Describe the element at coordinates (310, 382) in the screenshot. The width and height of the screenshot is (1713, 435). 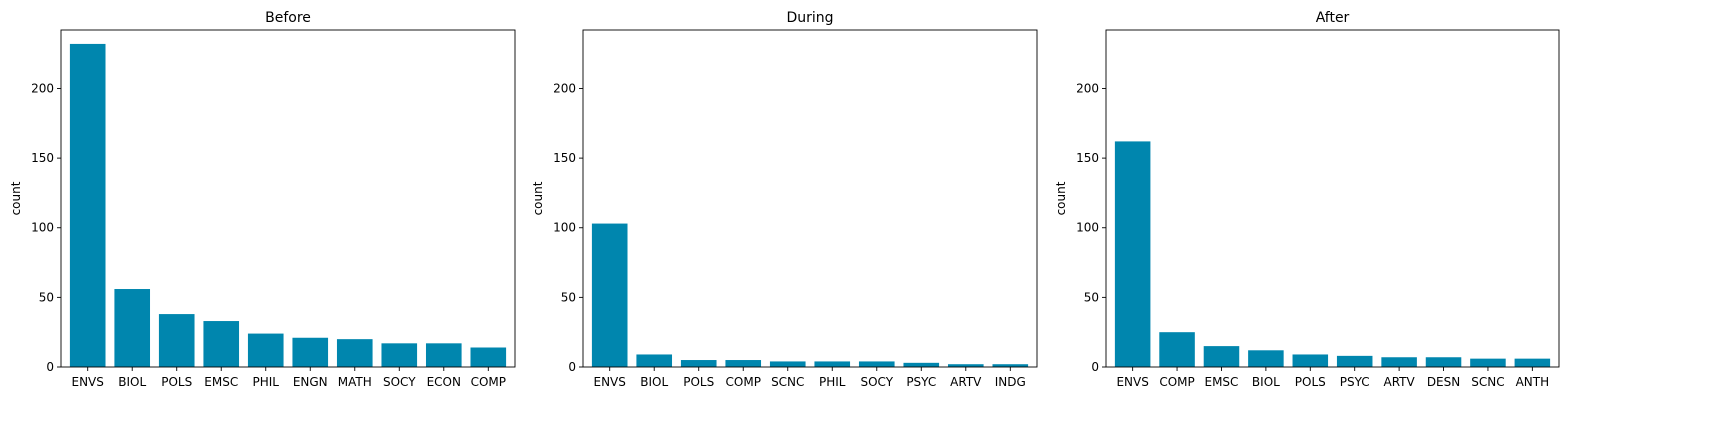
I see `x-tick-label: ENGN` at that location.